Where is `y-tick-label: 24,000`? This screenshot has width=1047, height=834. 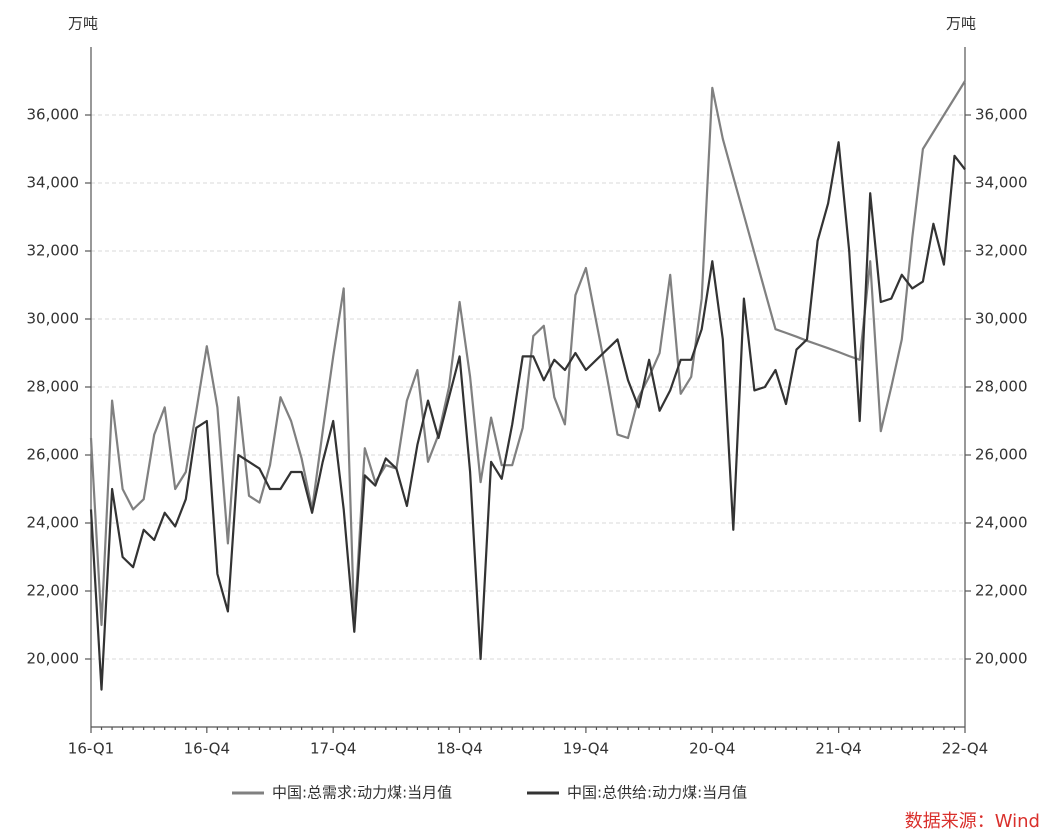
y-tick-label: 24,000 is located at coordinates (53, 523).